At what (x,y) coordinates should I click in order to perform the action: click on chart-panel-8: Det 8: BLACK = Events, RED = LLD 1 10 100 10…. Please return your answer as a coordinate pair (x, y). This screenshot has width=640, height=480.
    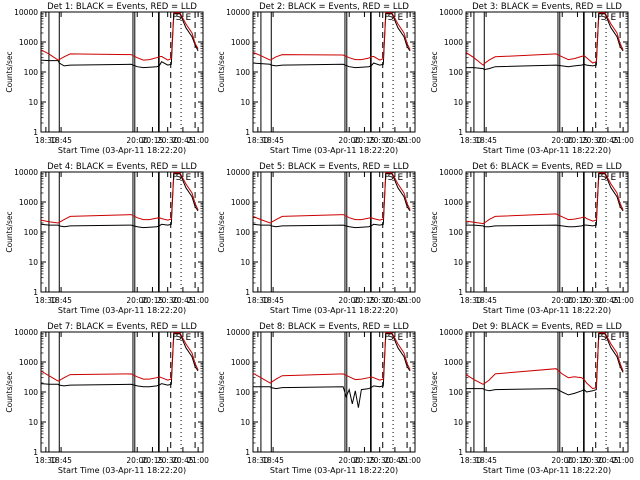
    Looking at the image, I should click on (319, 398).